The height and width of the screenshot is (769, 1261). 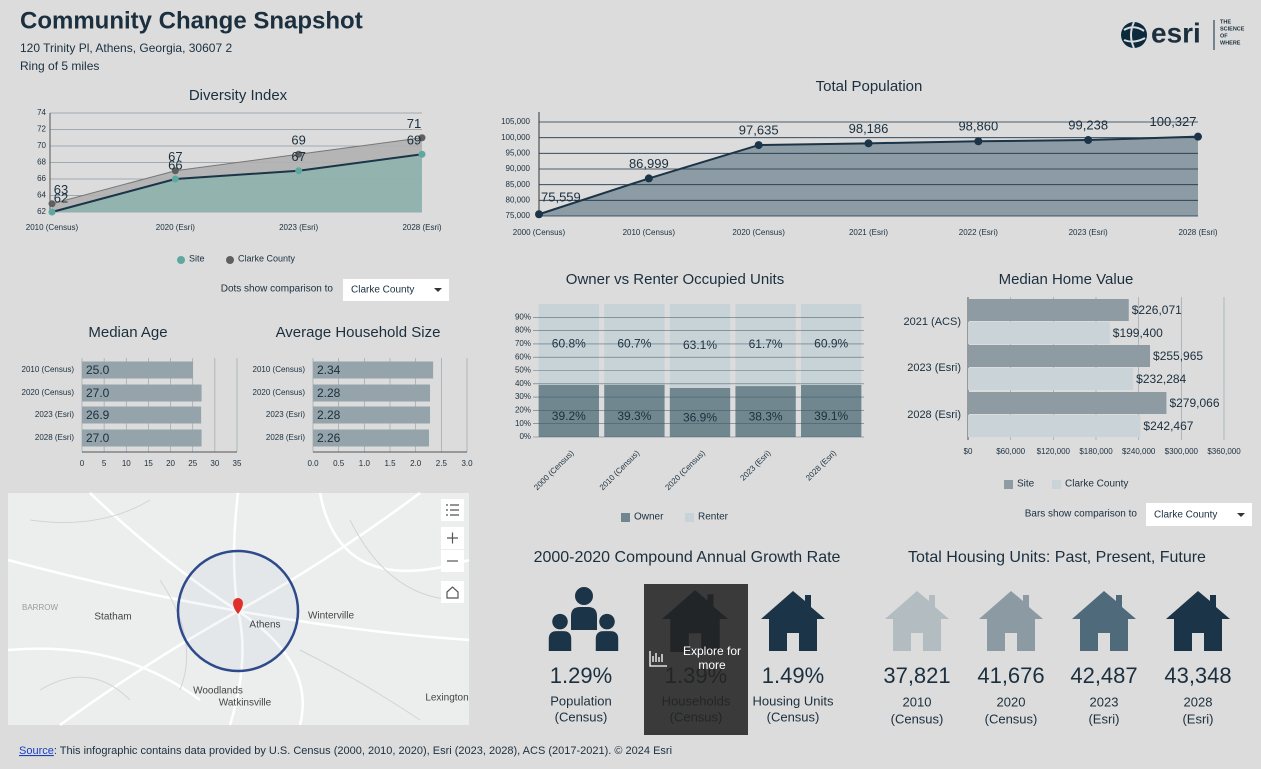 What do you see at coordinates (1096, 451) in the screenshot?
I see `x-tick-label: $180,000` at bounding box center [1096, 451].